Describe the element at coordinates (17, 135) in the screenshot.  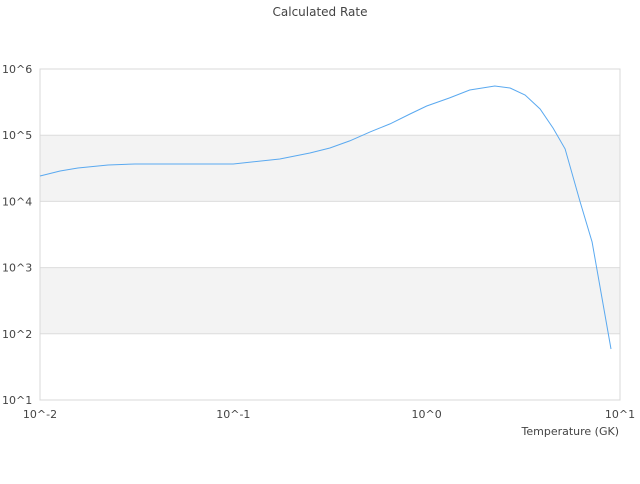
I see `y-tick-label: 10^5` at that location.